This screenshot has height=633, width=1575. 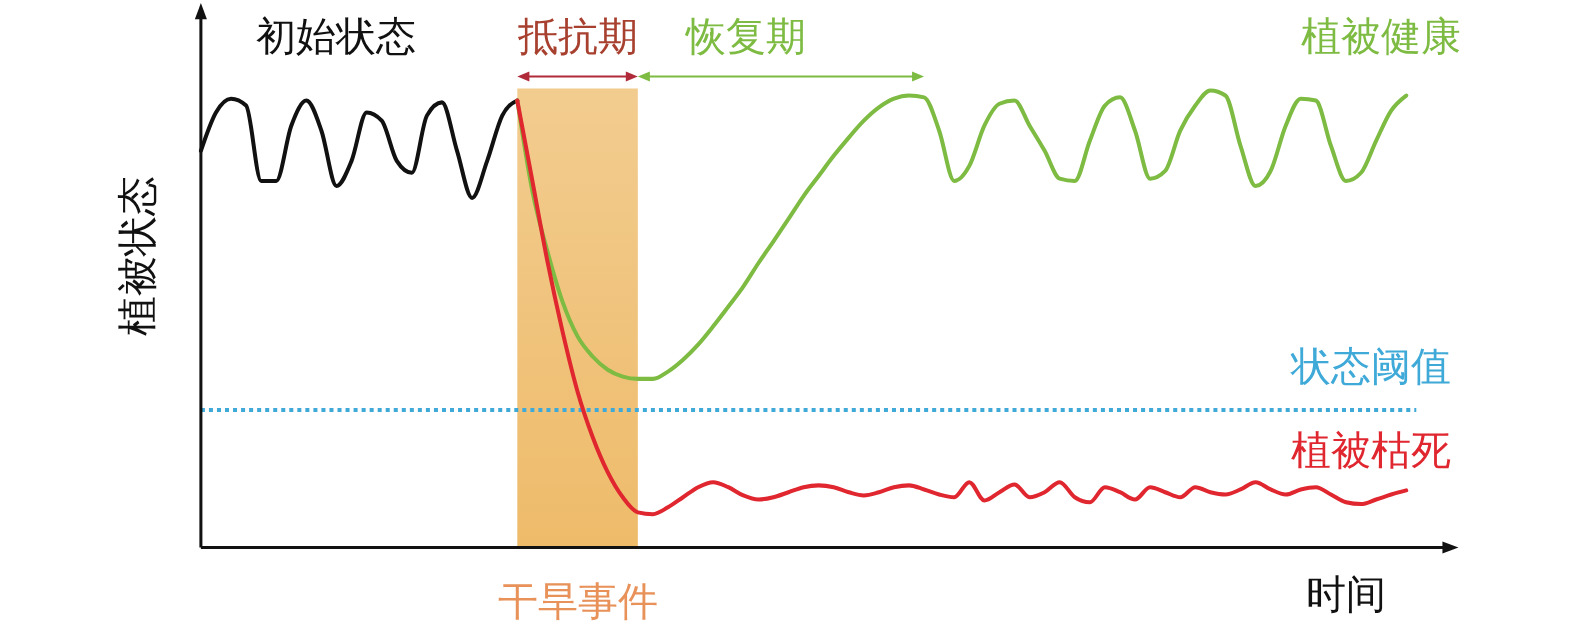 What do you see at coordinates (336, 36) in the screenshot?
I see `legend-label: 初始状态` at bounding box center [336, 36].